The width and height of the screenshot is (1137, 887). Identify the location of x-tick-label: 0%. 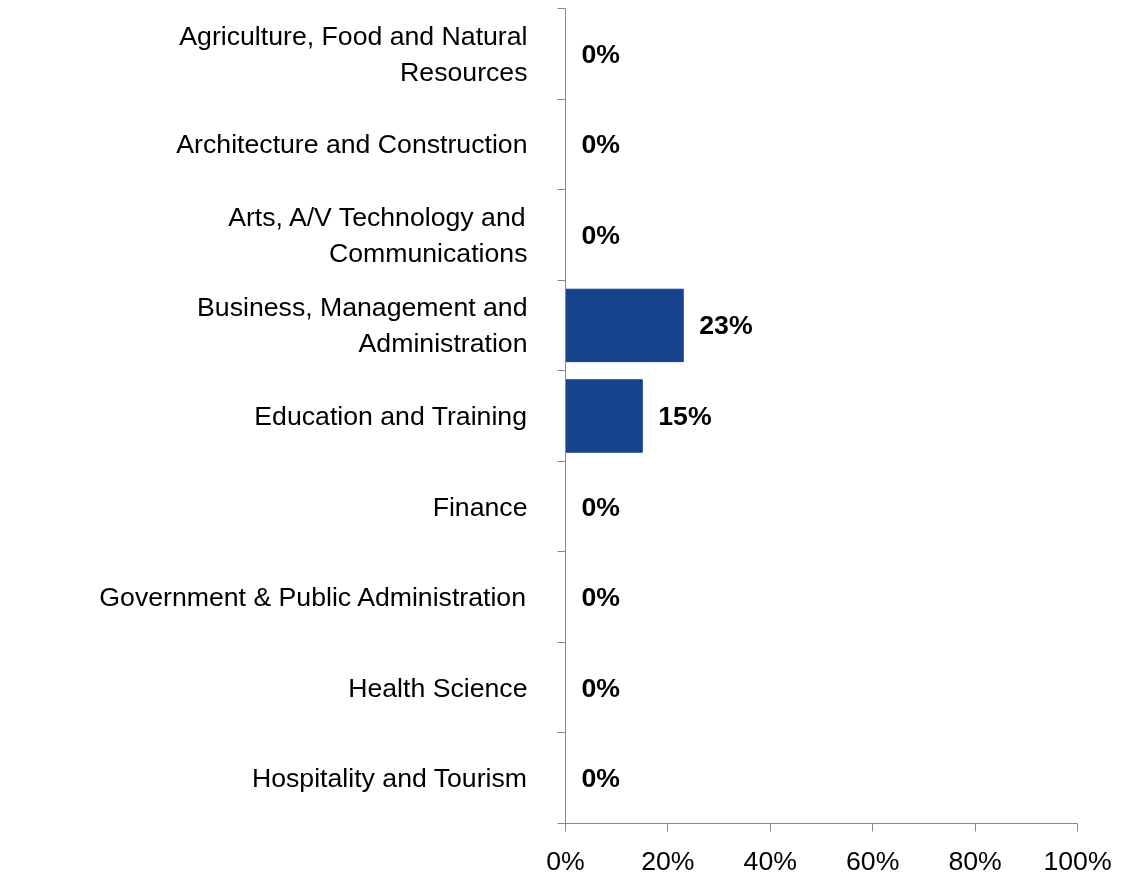
(565, 860).